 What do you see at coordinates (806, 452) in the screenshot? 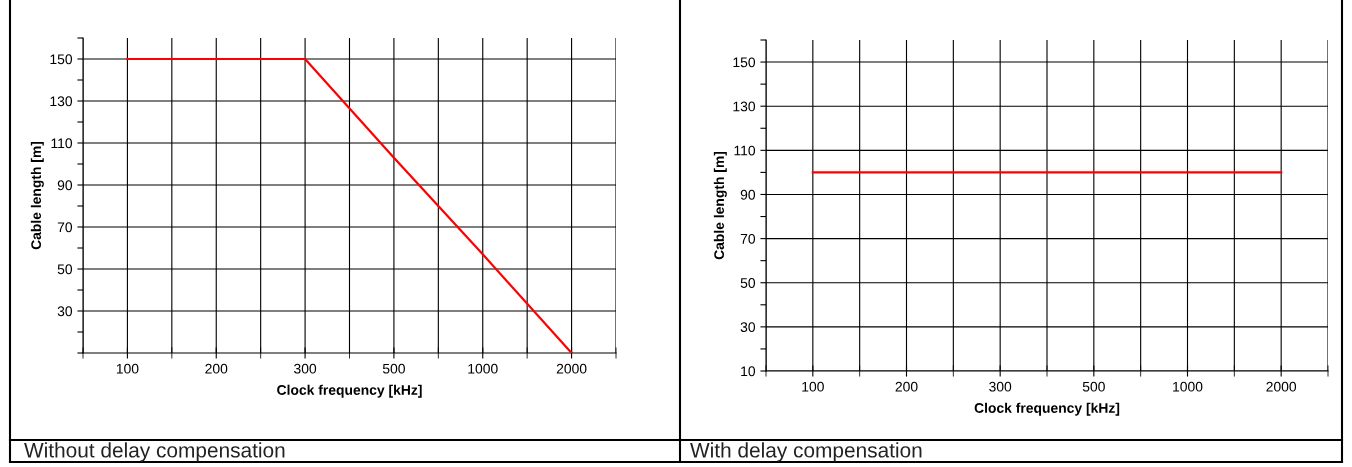
I see `text: With delay compensation` at bounding box center [806, 452].